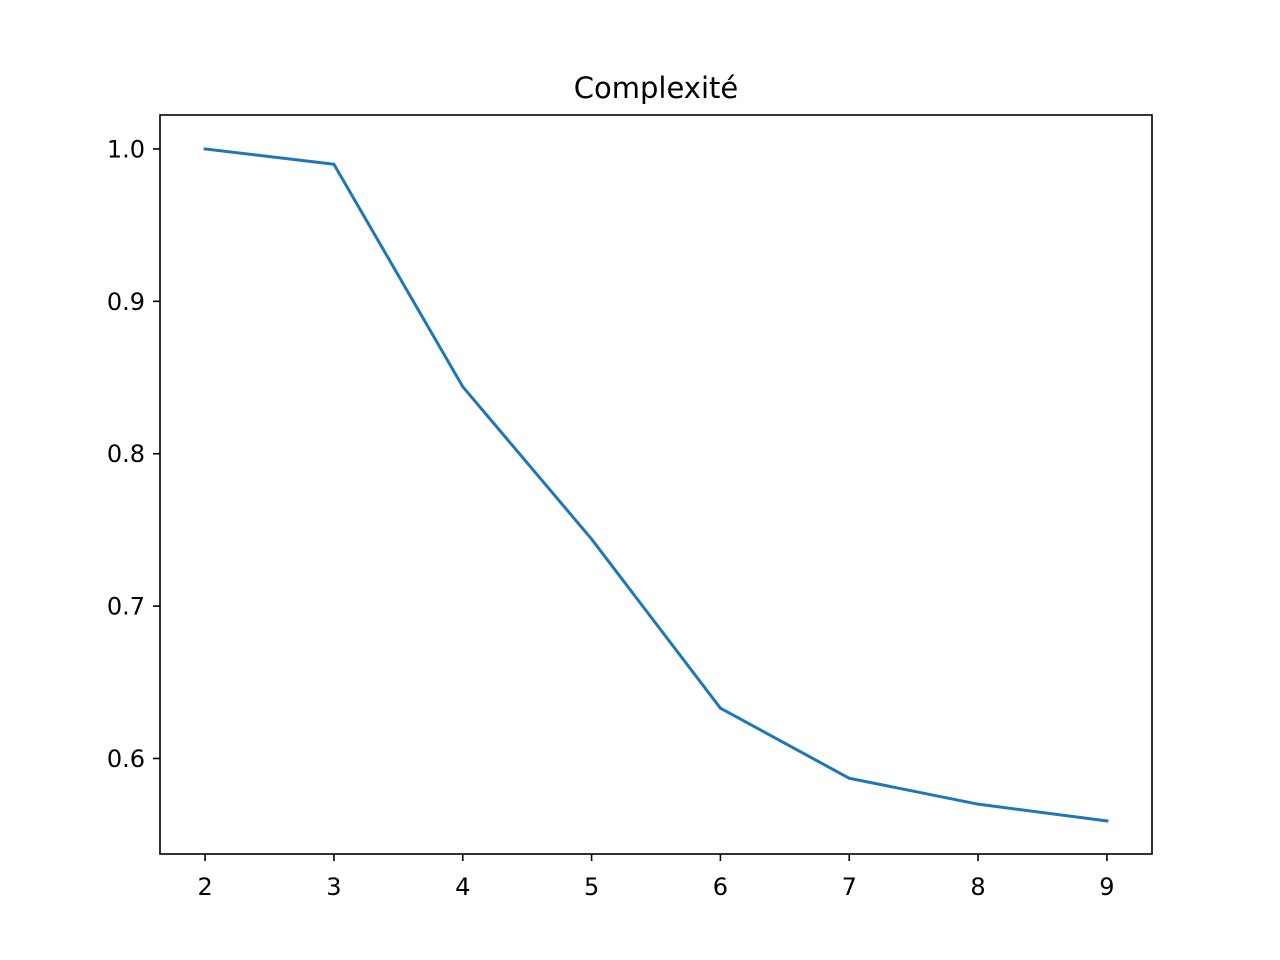 The image size is (1280, 960). I want to click on y-tick-label: 1.0, so click(126, 149).